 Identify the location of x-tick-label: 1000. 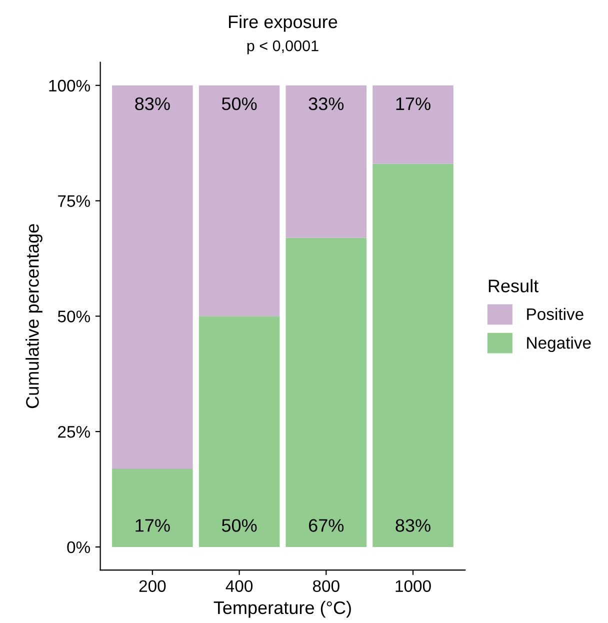
(413, 586).